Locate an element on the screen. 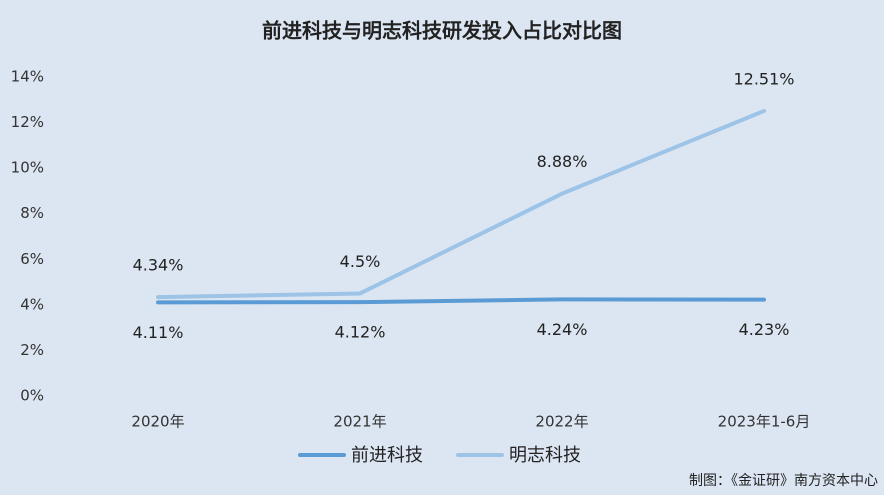 The height and width of the screenshot is (495, 884). data-label: 12.51% is located at coordinates (763, 78).